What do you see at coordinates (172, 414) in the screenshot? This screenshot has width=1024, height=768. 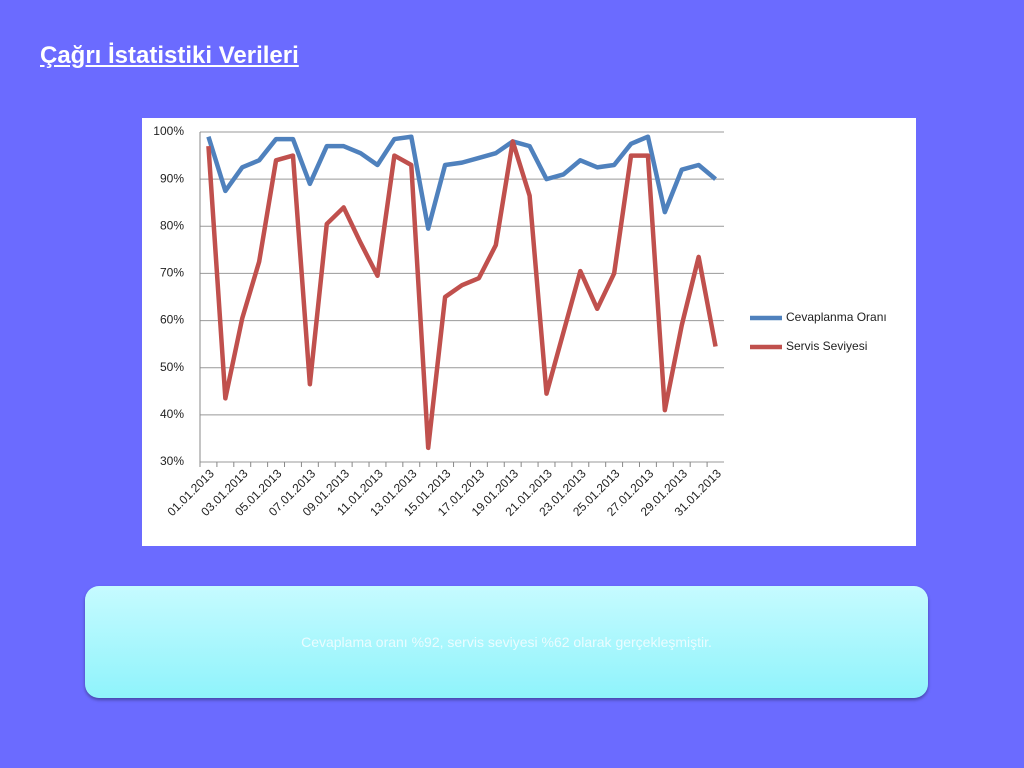 I see `y-tick-label: 40%` at bounding box center [172, 414].